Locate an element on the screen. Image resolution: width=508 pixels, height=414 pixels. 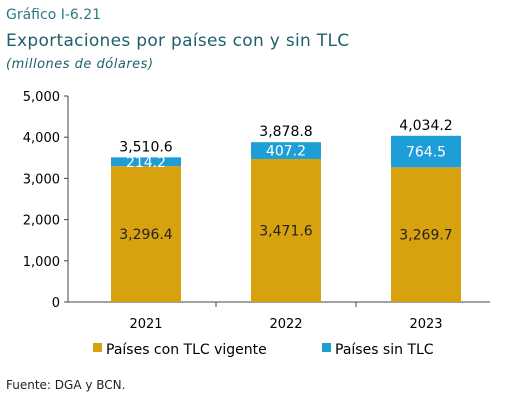
source-note: Fuente: DGA y BCN. is located at coordinates (66, 385).